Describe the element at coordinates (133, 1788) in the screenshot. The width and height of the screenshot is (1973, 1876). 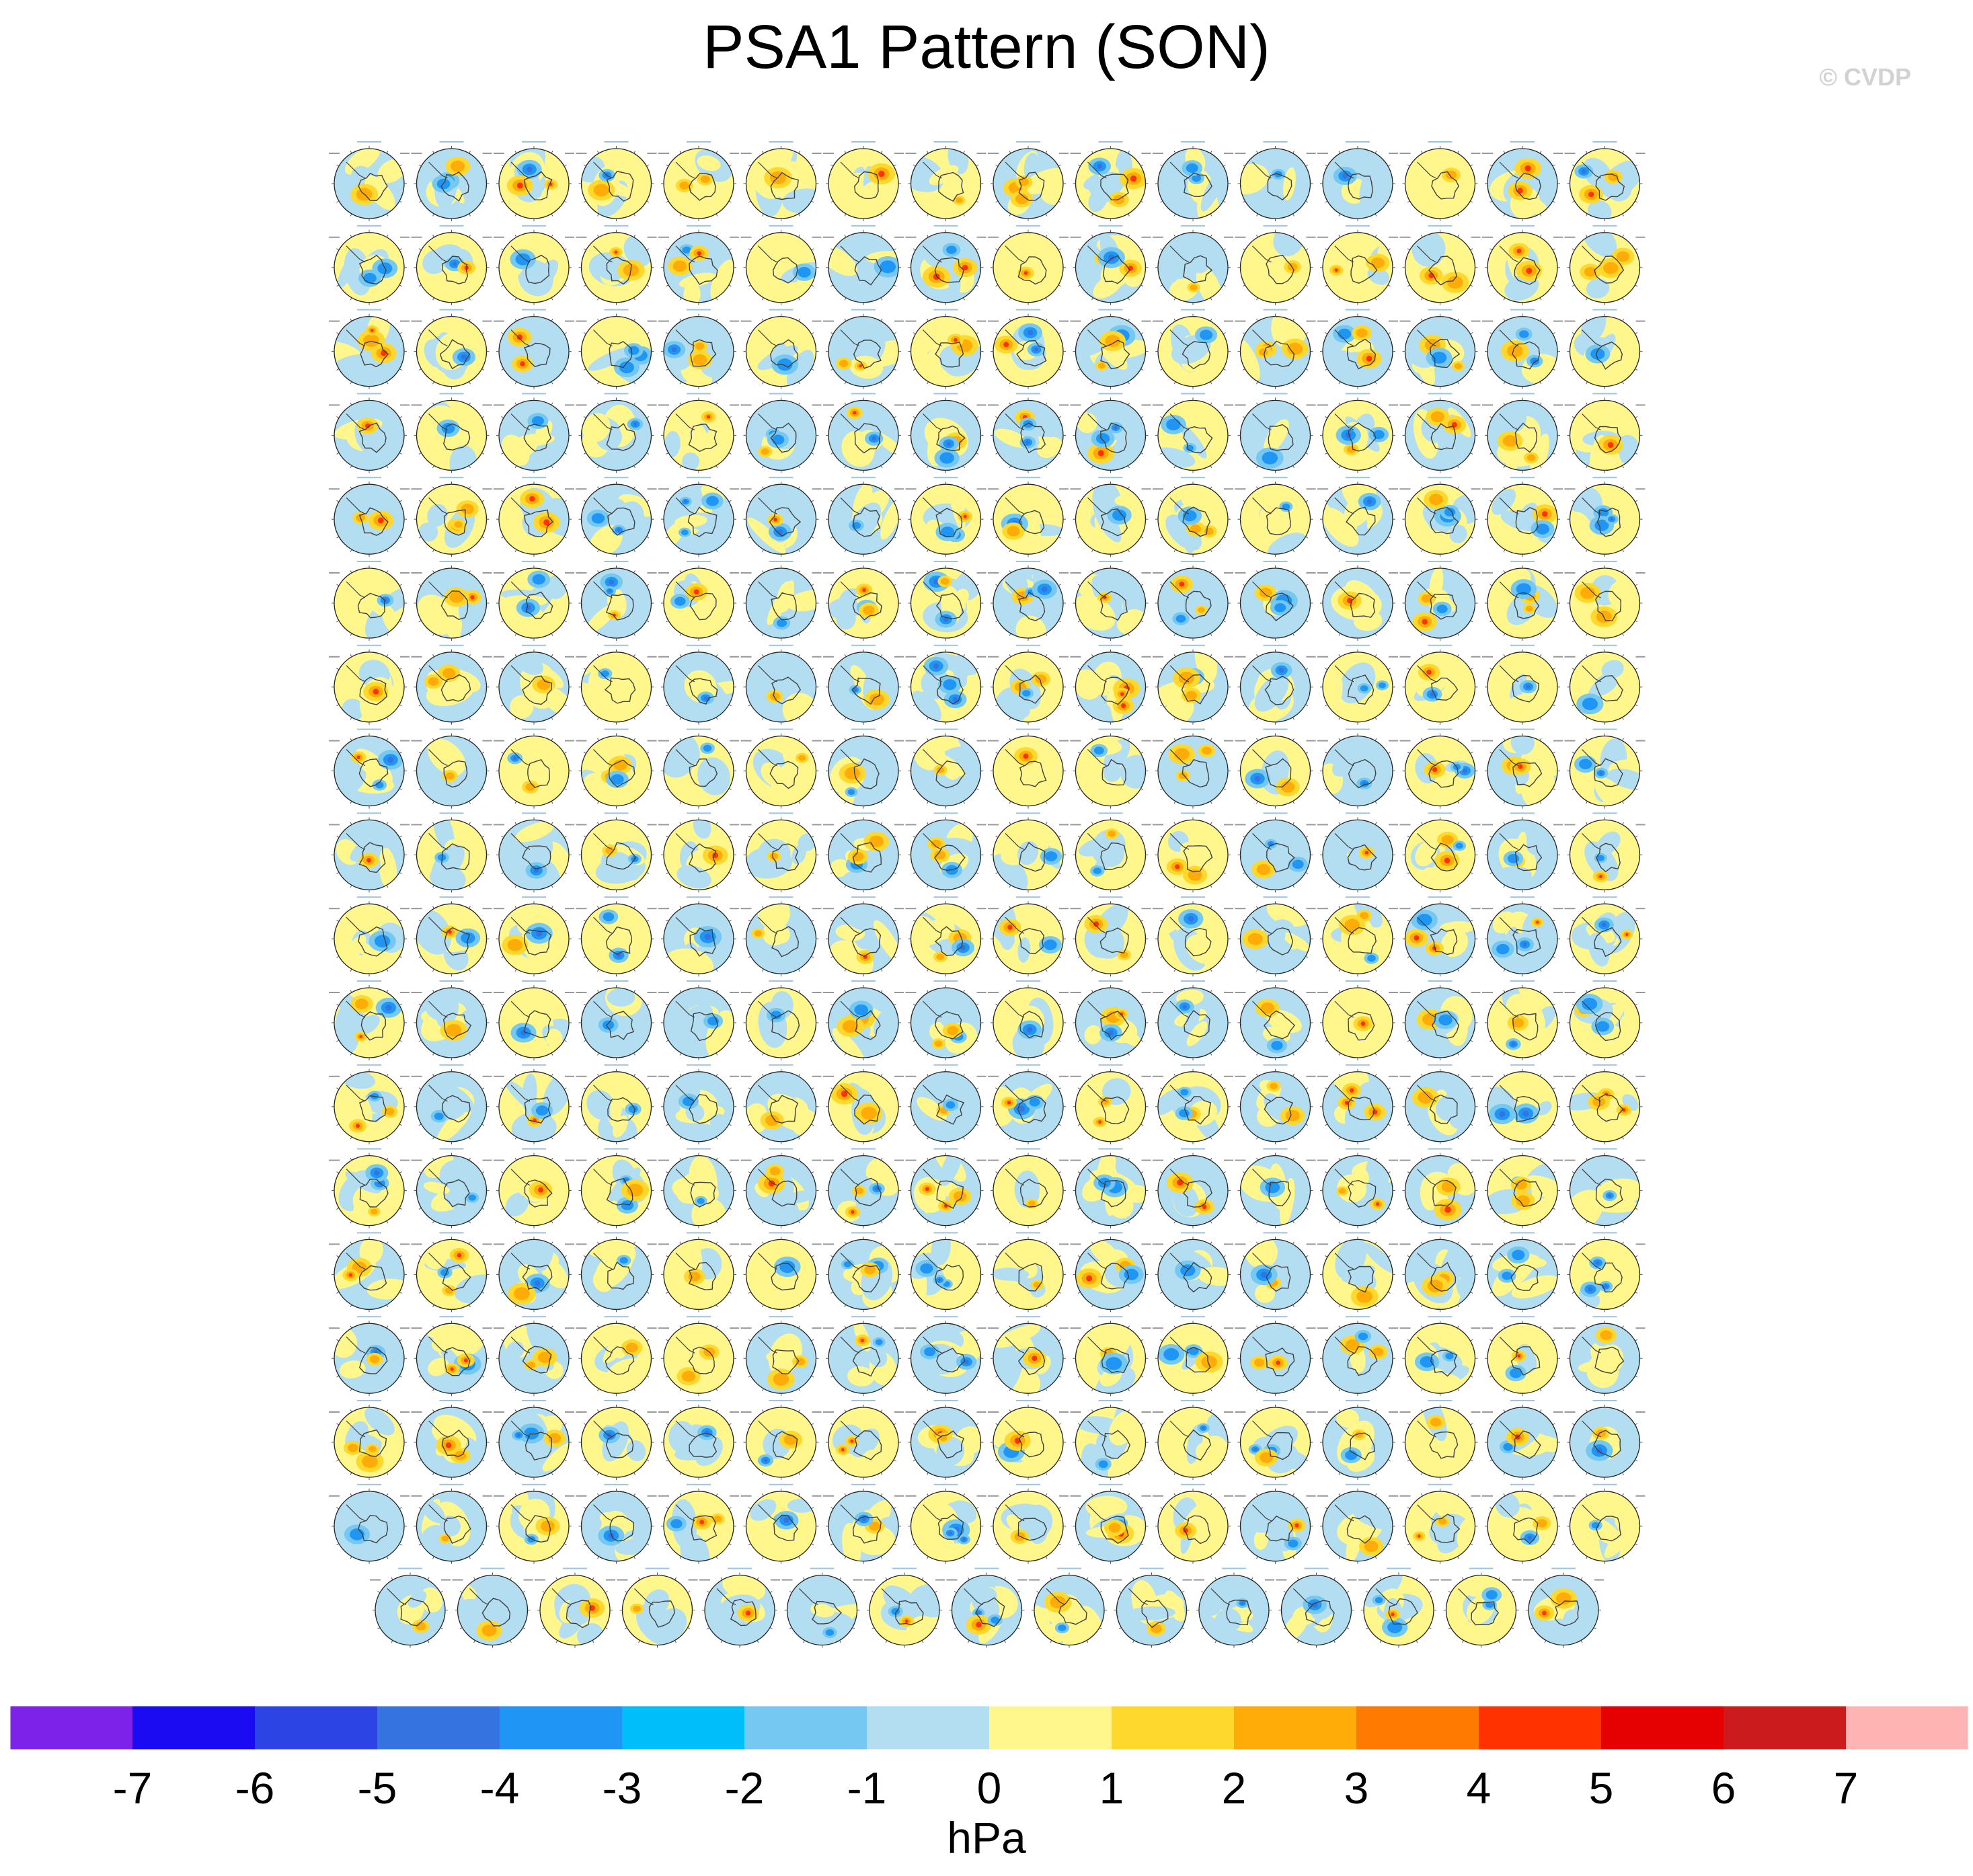
I see `colorbar-tick-label: -7` at that location.